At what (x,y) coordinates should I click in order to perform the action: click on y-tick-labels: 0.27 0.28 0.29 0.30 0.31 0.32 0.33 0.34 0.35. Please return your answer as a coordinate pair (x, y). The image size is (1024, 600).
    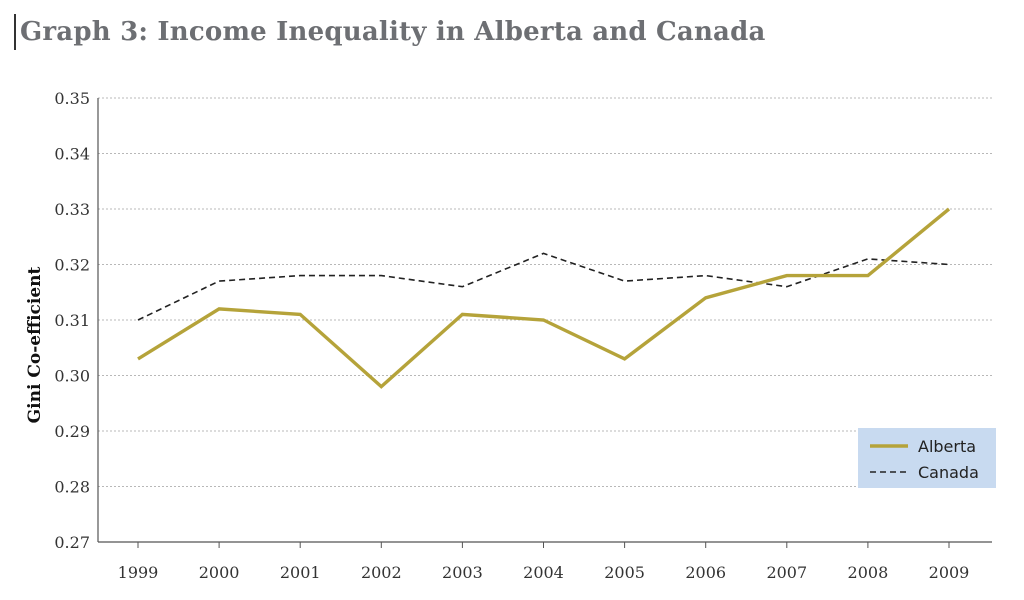
    Looking at the image, I should click on (72, 320).